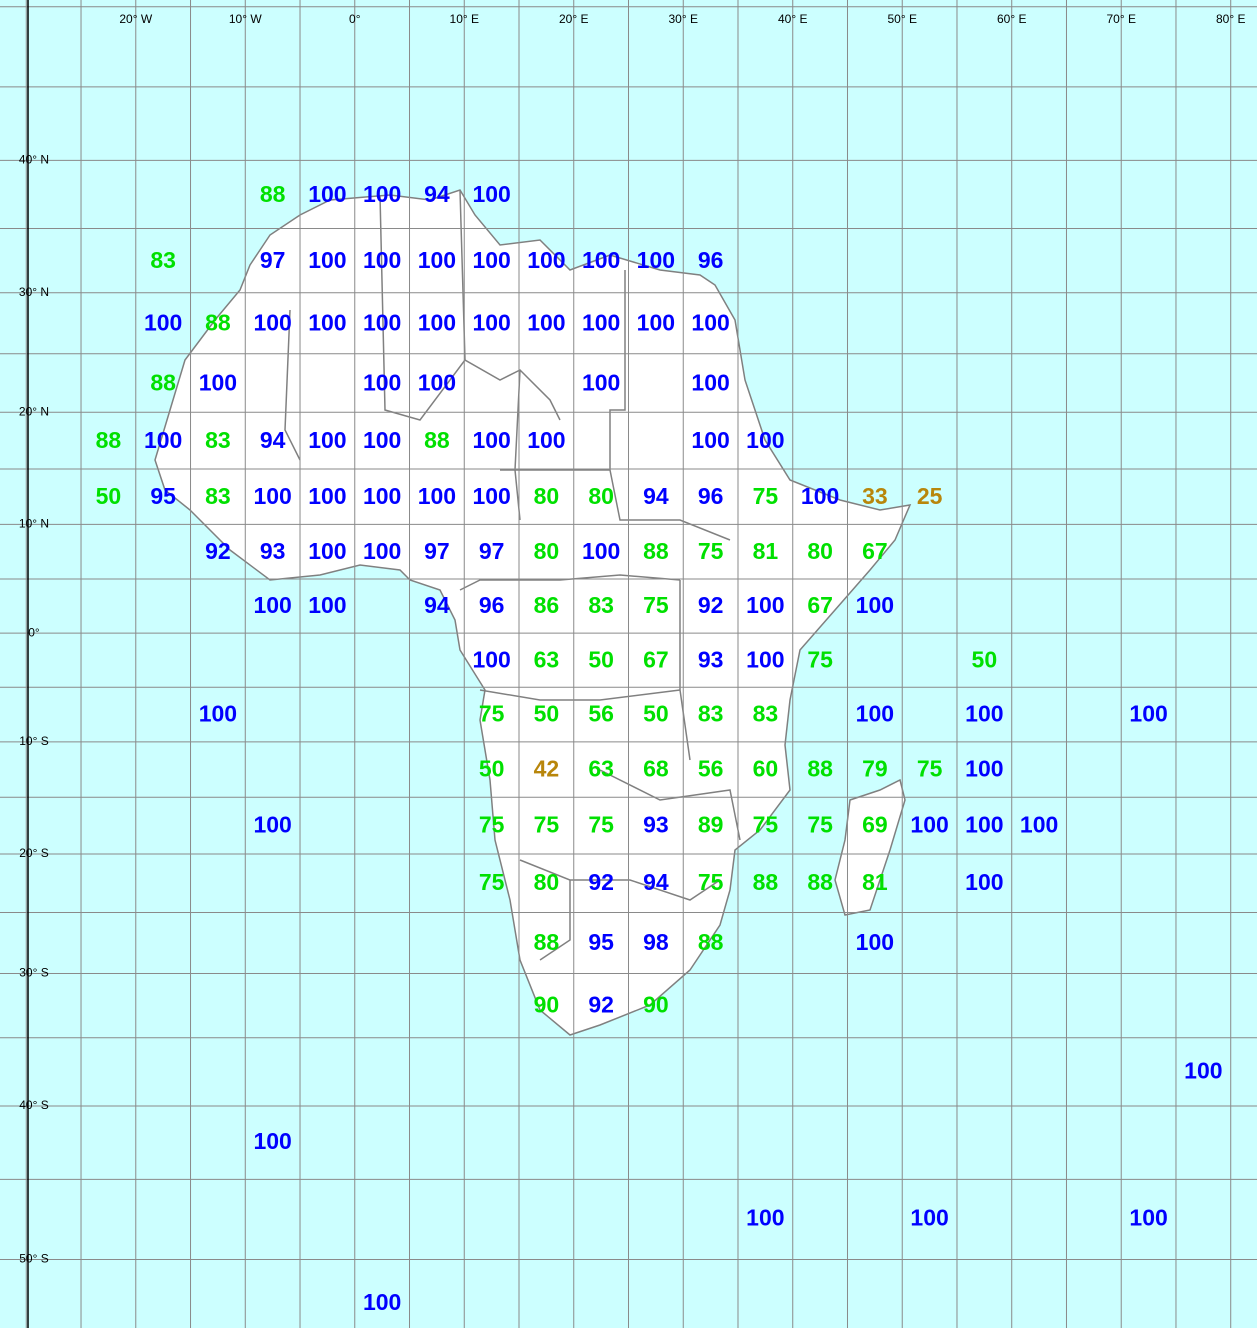 The image size is (1257, 1328). Describe the element at coordinates (875, 825) in the screenshot. I see `cell-value: 69` at that location.